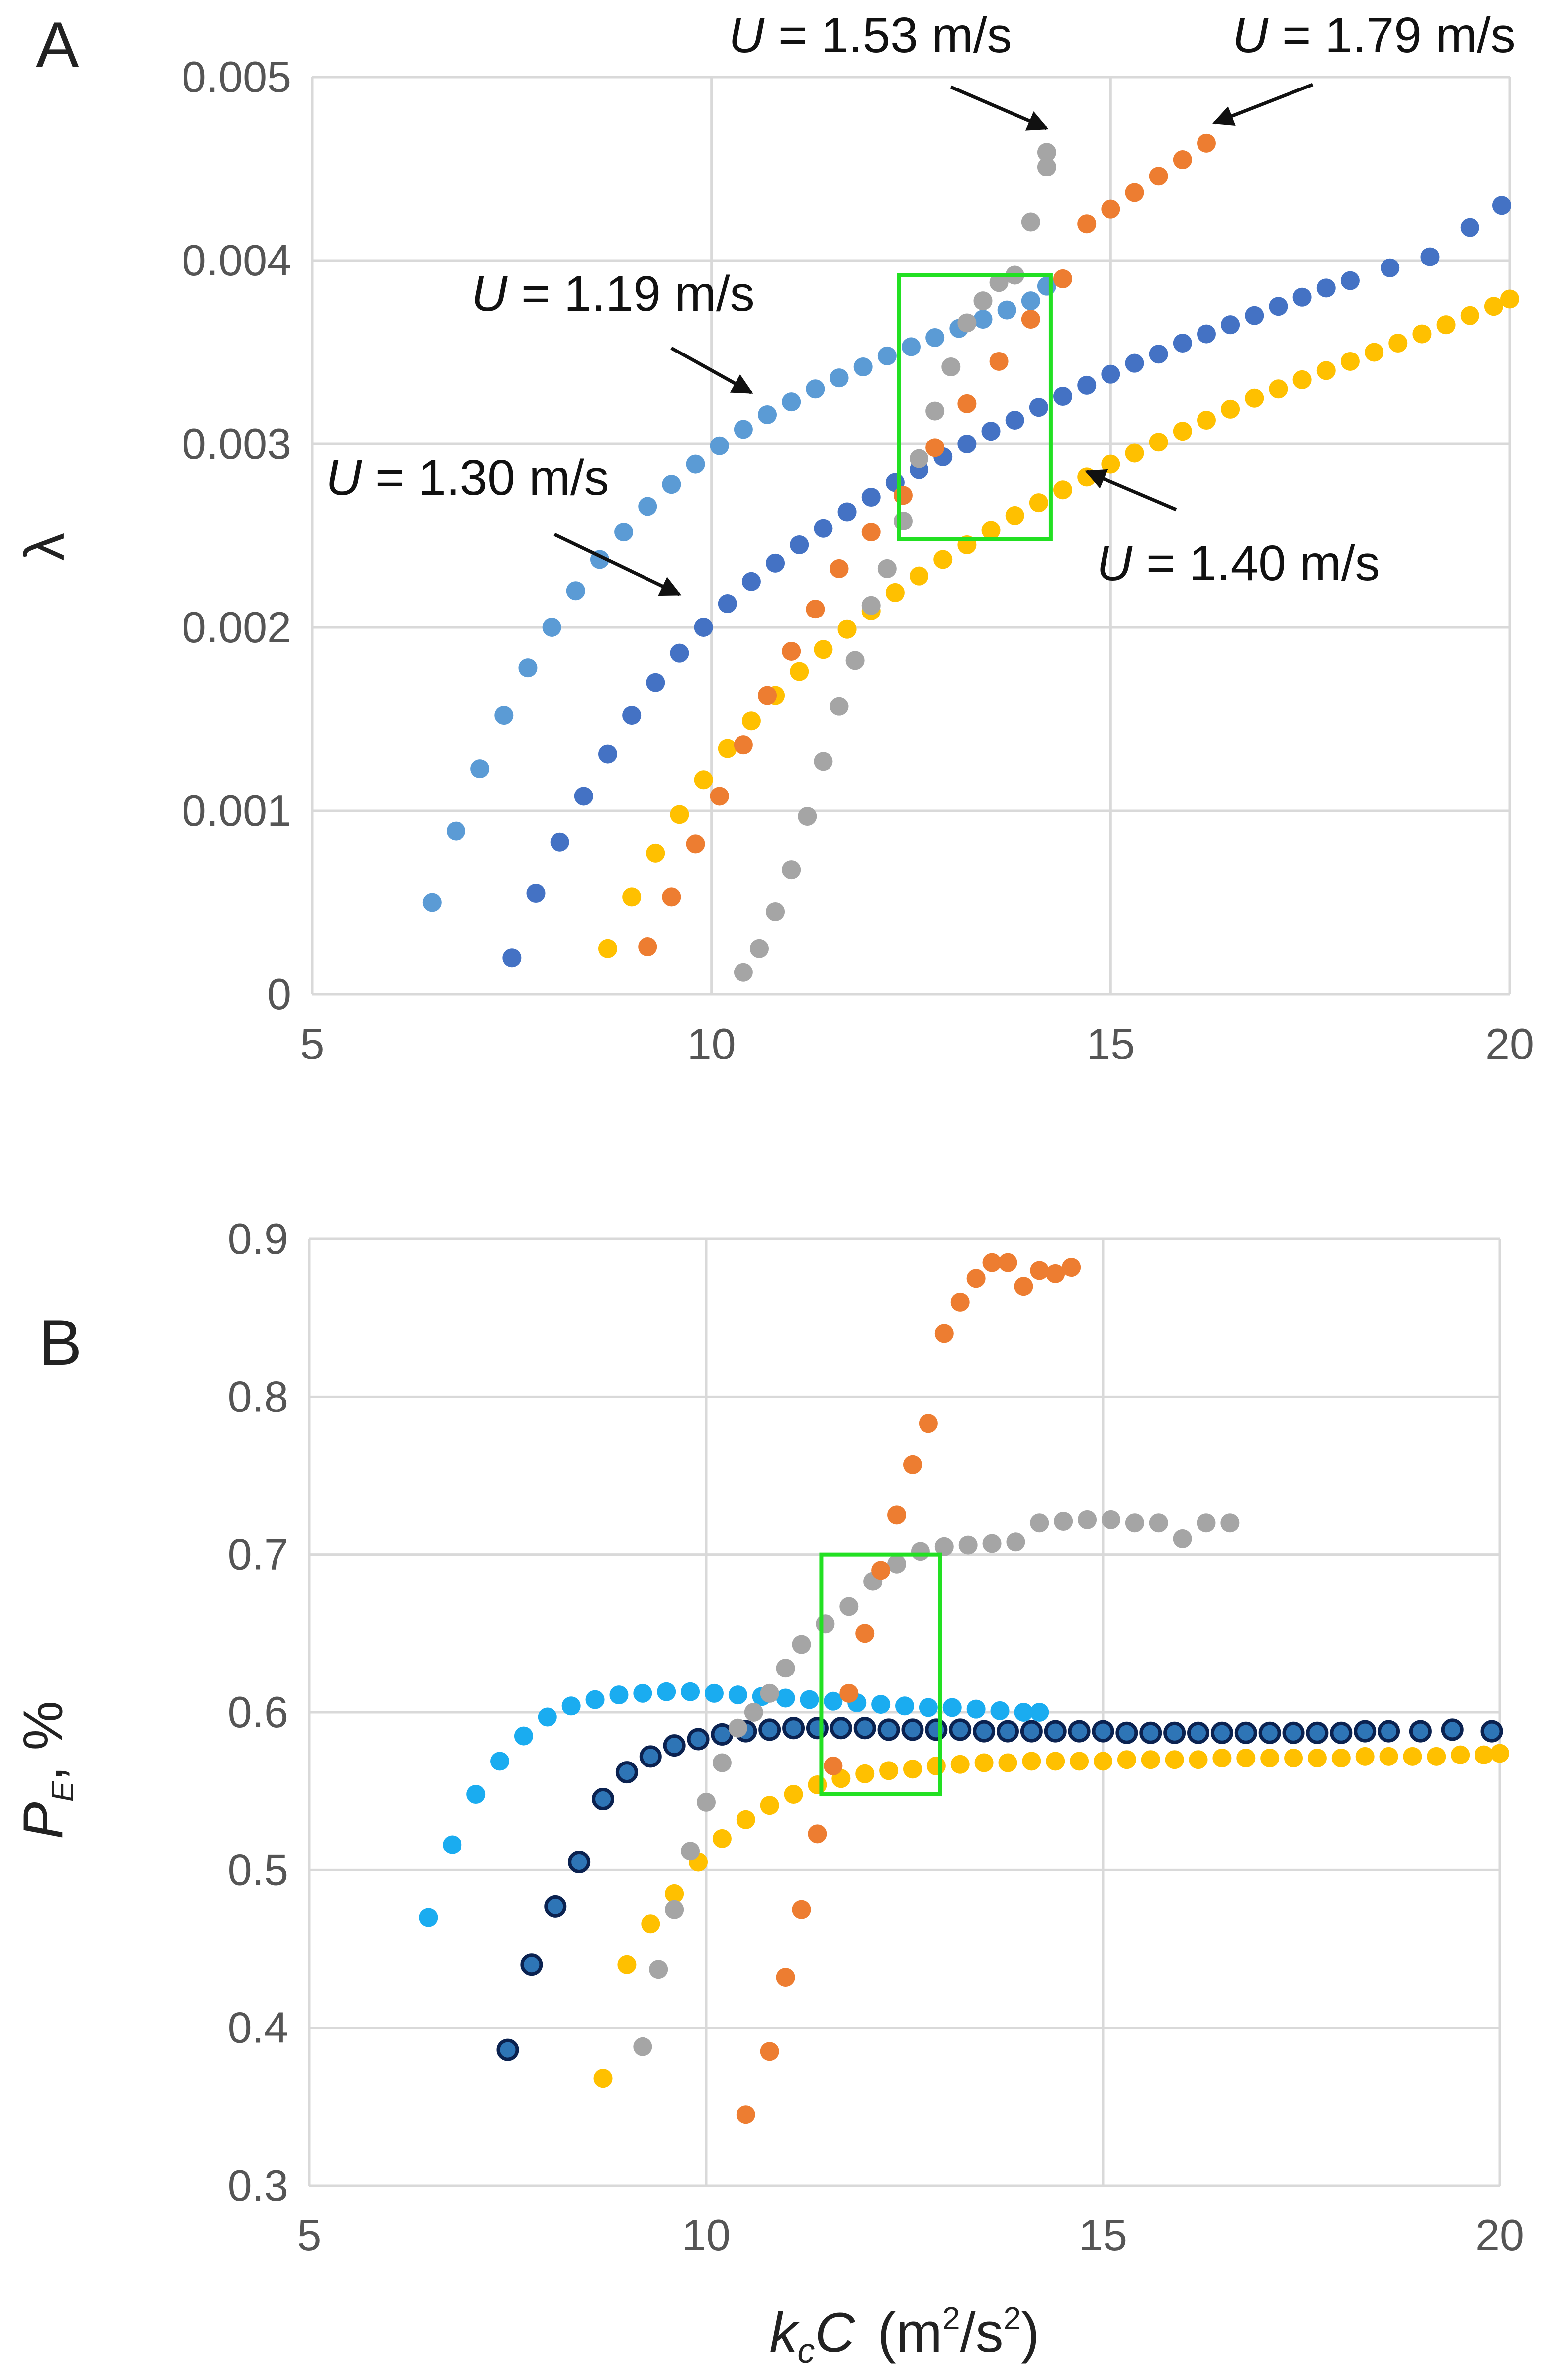 This screenshot has width=1567, height=2380. I want to click on x-tick-label: 10, so click(711, 1044).